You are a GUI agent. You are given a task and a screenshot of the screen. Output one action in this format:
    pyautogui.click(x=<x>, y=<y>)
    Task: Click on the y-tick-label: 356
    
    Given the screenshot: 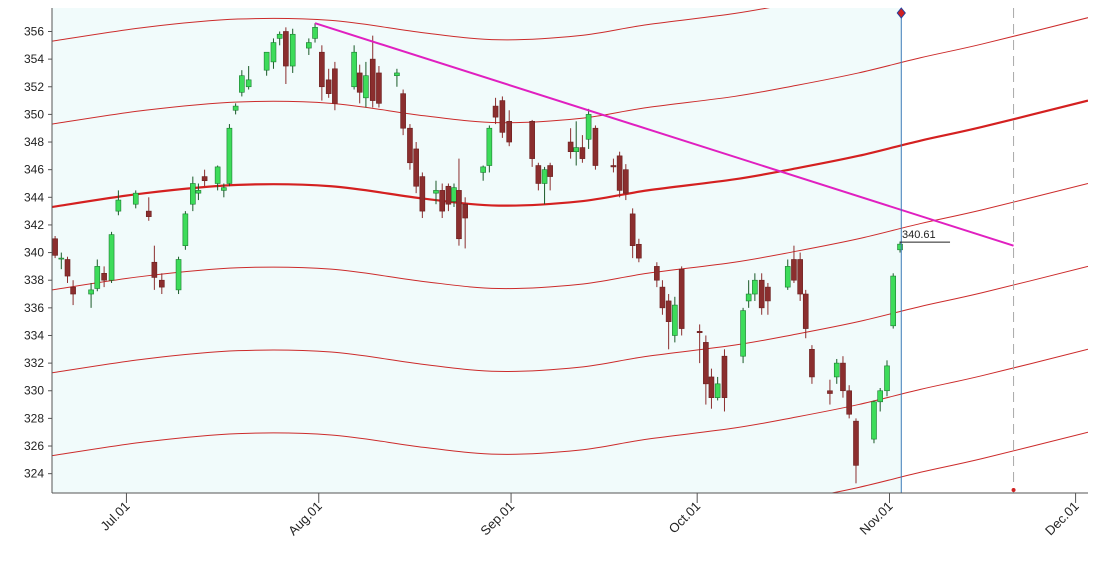 What is the action you would take?
    pyautogui.click(x=34, y=31)
    